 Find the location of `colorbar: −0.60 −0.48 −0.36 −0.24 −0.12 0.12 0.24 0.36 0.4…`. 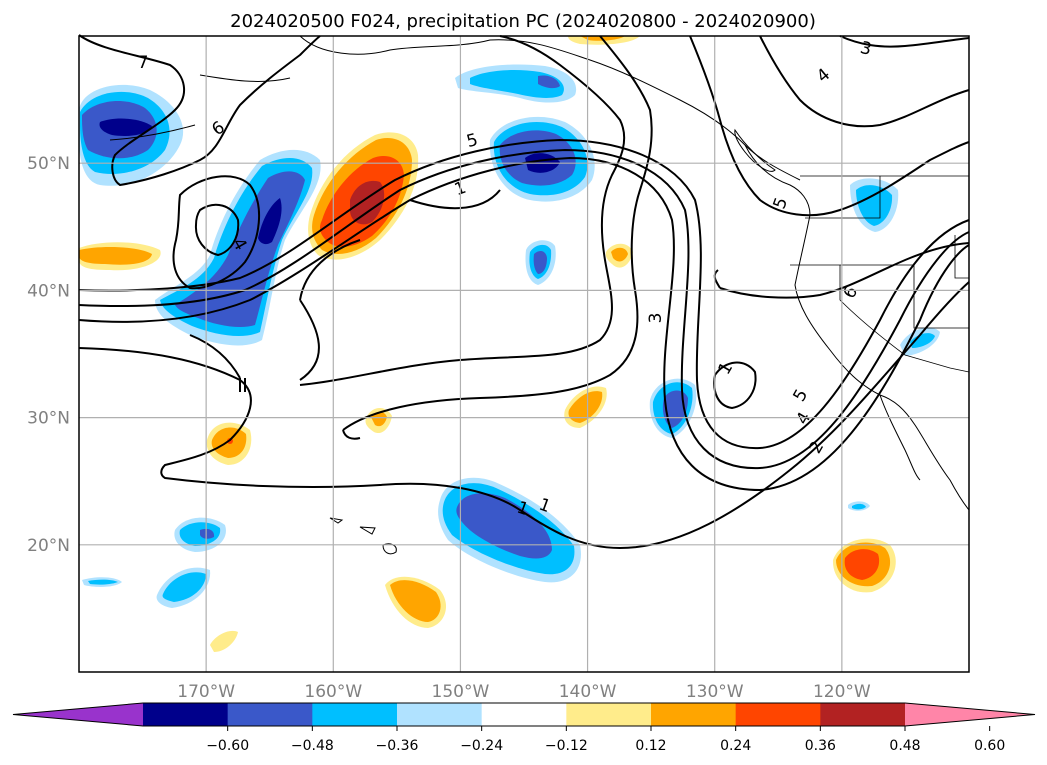

colorbar: −0.60 −0.48 −0.36 −0.24 −0.12 0.12 0.24 0.36 0.4… is located at coordinates (524, 728).